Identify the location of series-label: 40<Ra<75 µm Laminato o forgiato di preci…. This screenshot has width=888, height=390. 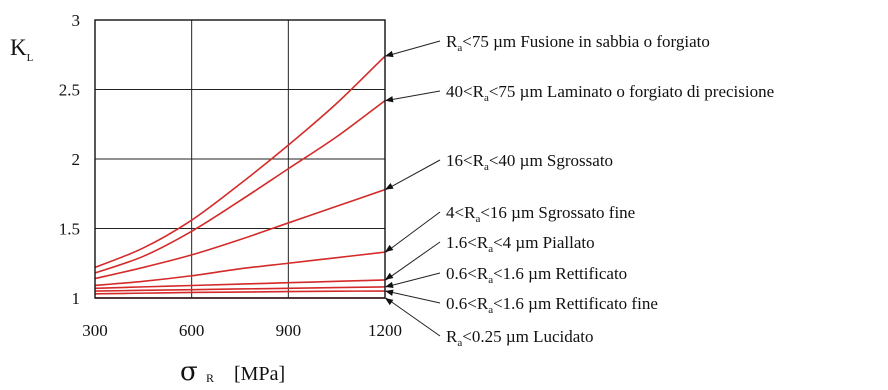
(610, 93).